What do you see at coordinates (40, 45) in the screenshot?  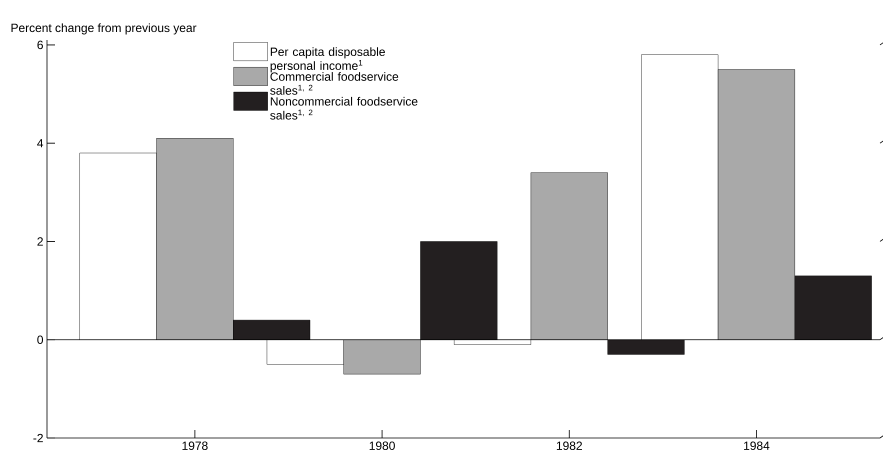 I see `y-tick-label: 6` at bounding box center [40, 45].